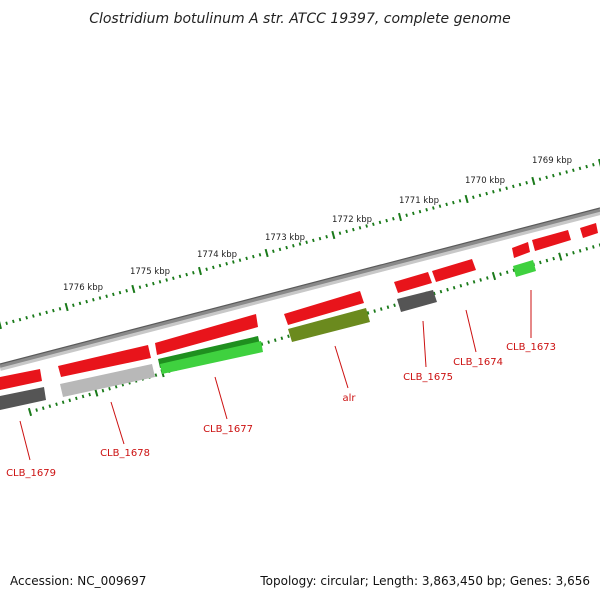  I want to click on gene-forward-1677-region, so click(206, 334).